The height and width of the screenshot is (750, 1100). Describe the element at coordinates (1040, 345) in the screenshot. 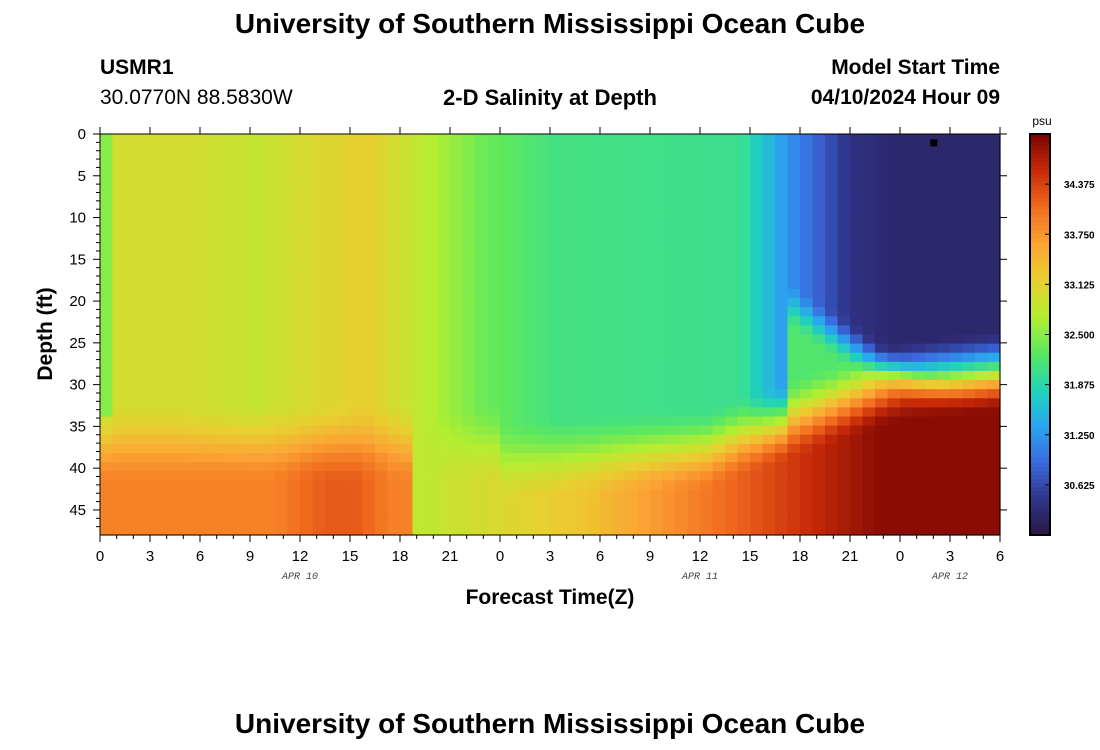

I see `colorbar-segment` at that location.